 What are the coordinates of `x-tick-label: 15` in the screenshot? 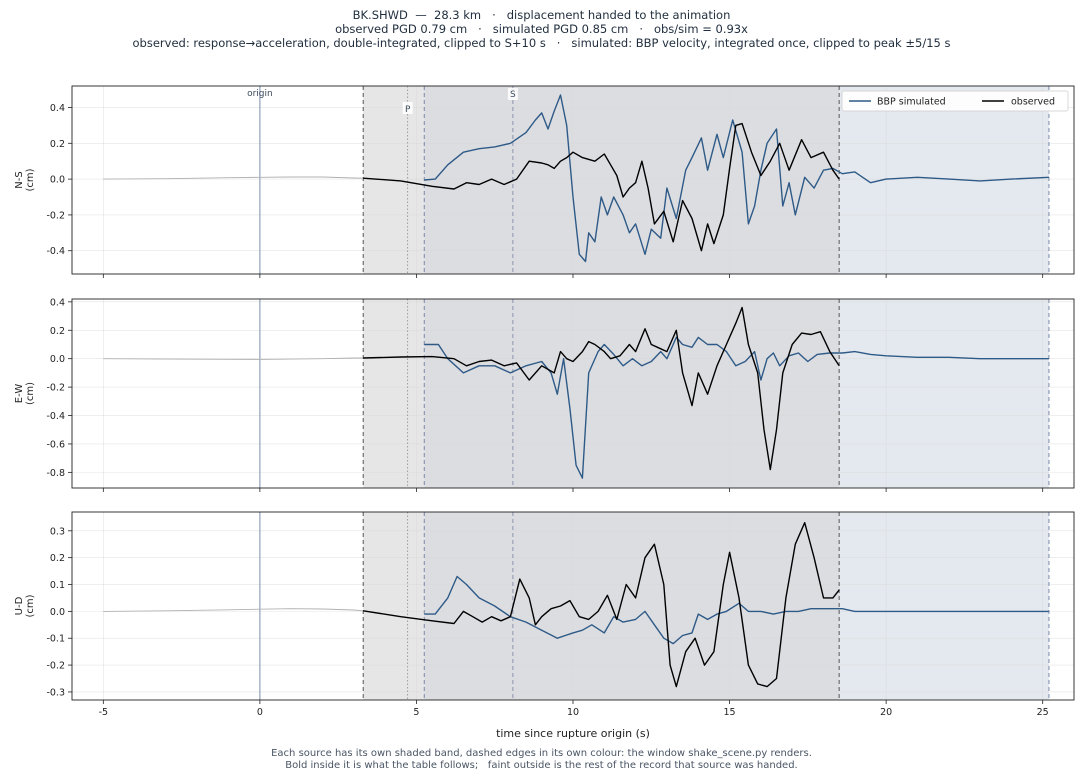 It's located at (730, 712).